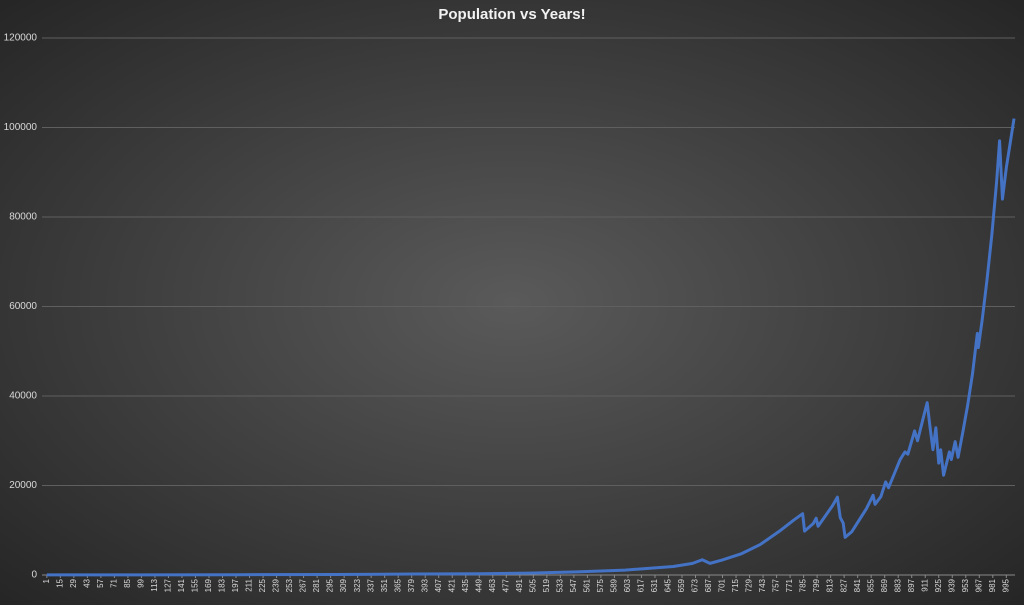 The width and height of the screenshot is (1024, 605). Describe the element at coordinates (897, 585) in the screenshot. I see `x-tick-label: 883` at that location.